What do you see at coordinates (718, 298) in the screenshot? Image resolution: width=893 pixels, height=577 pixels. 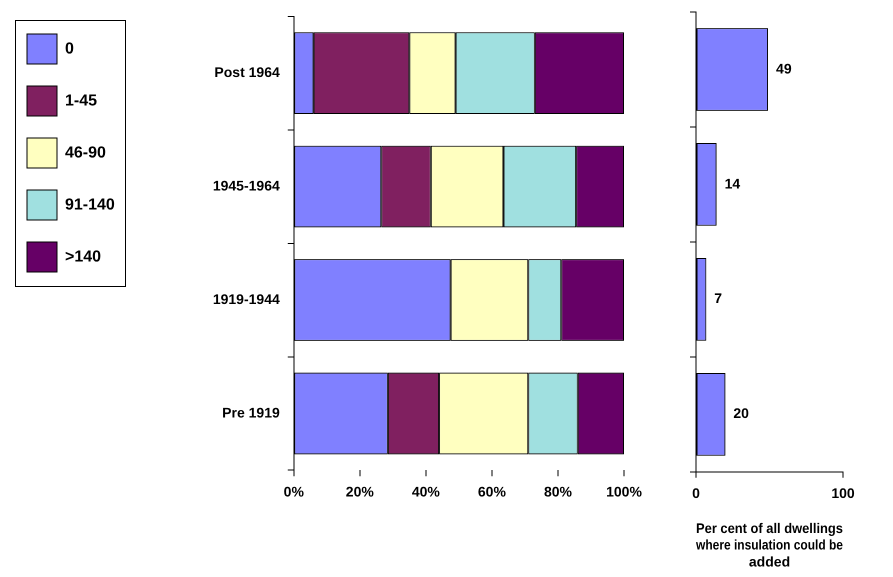 I see `data-label: 7` at bounding box center [718, 298].